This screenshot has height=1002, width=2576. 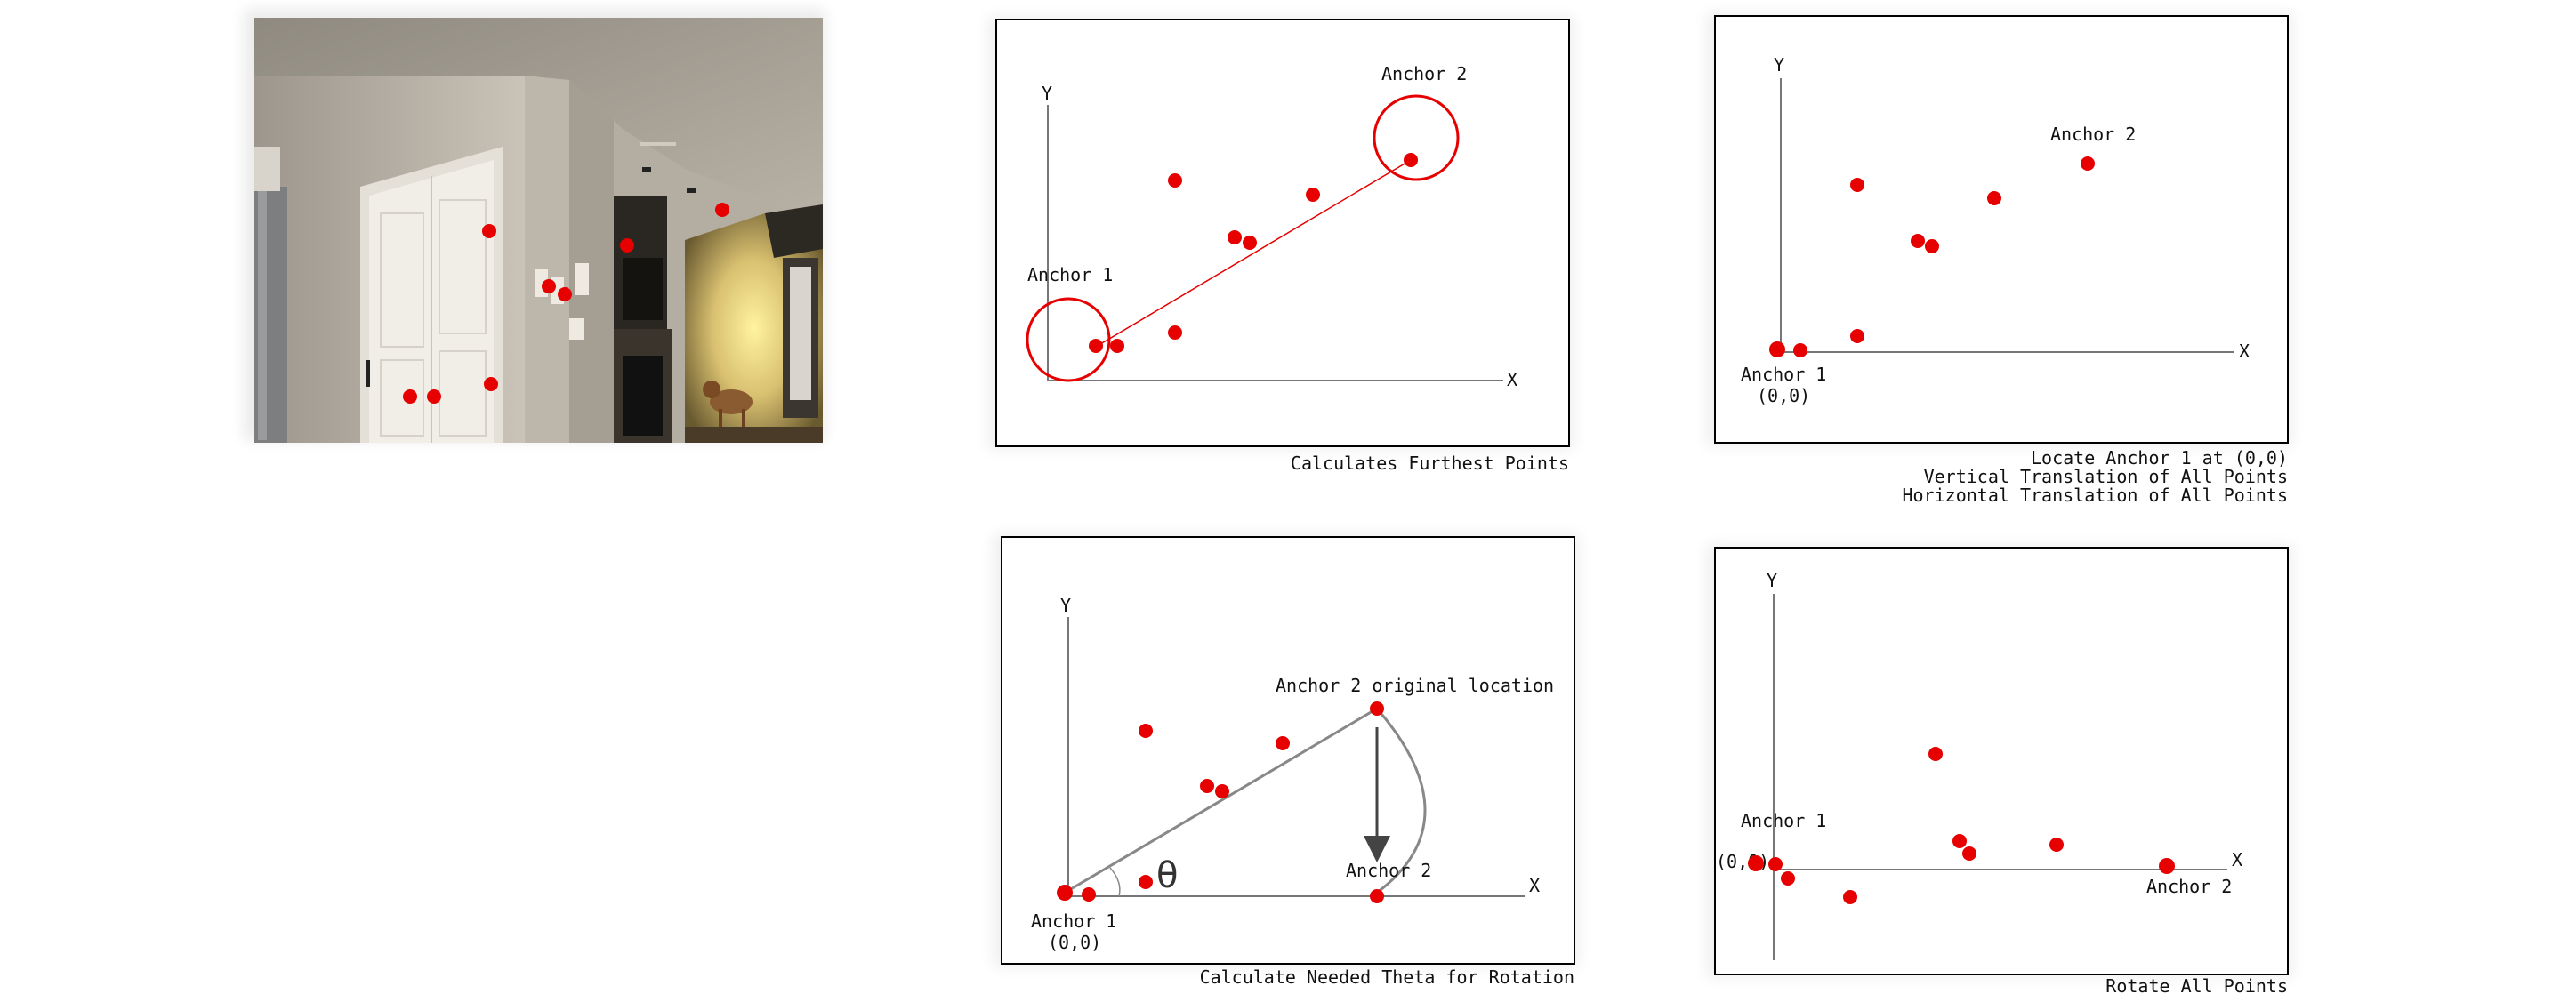 What do you see at coordinates (1115, 882) in the screenshot?
I see `theta-angle-arc` at bounding box center [1115, 882].